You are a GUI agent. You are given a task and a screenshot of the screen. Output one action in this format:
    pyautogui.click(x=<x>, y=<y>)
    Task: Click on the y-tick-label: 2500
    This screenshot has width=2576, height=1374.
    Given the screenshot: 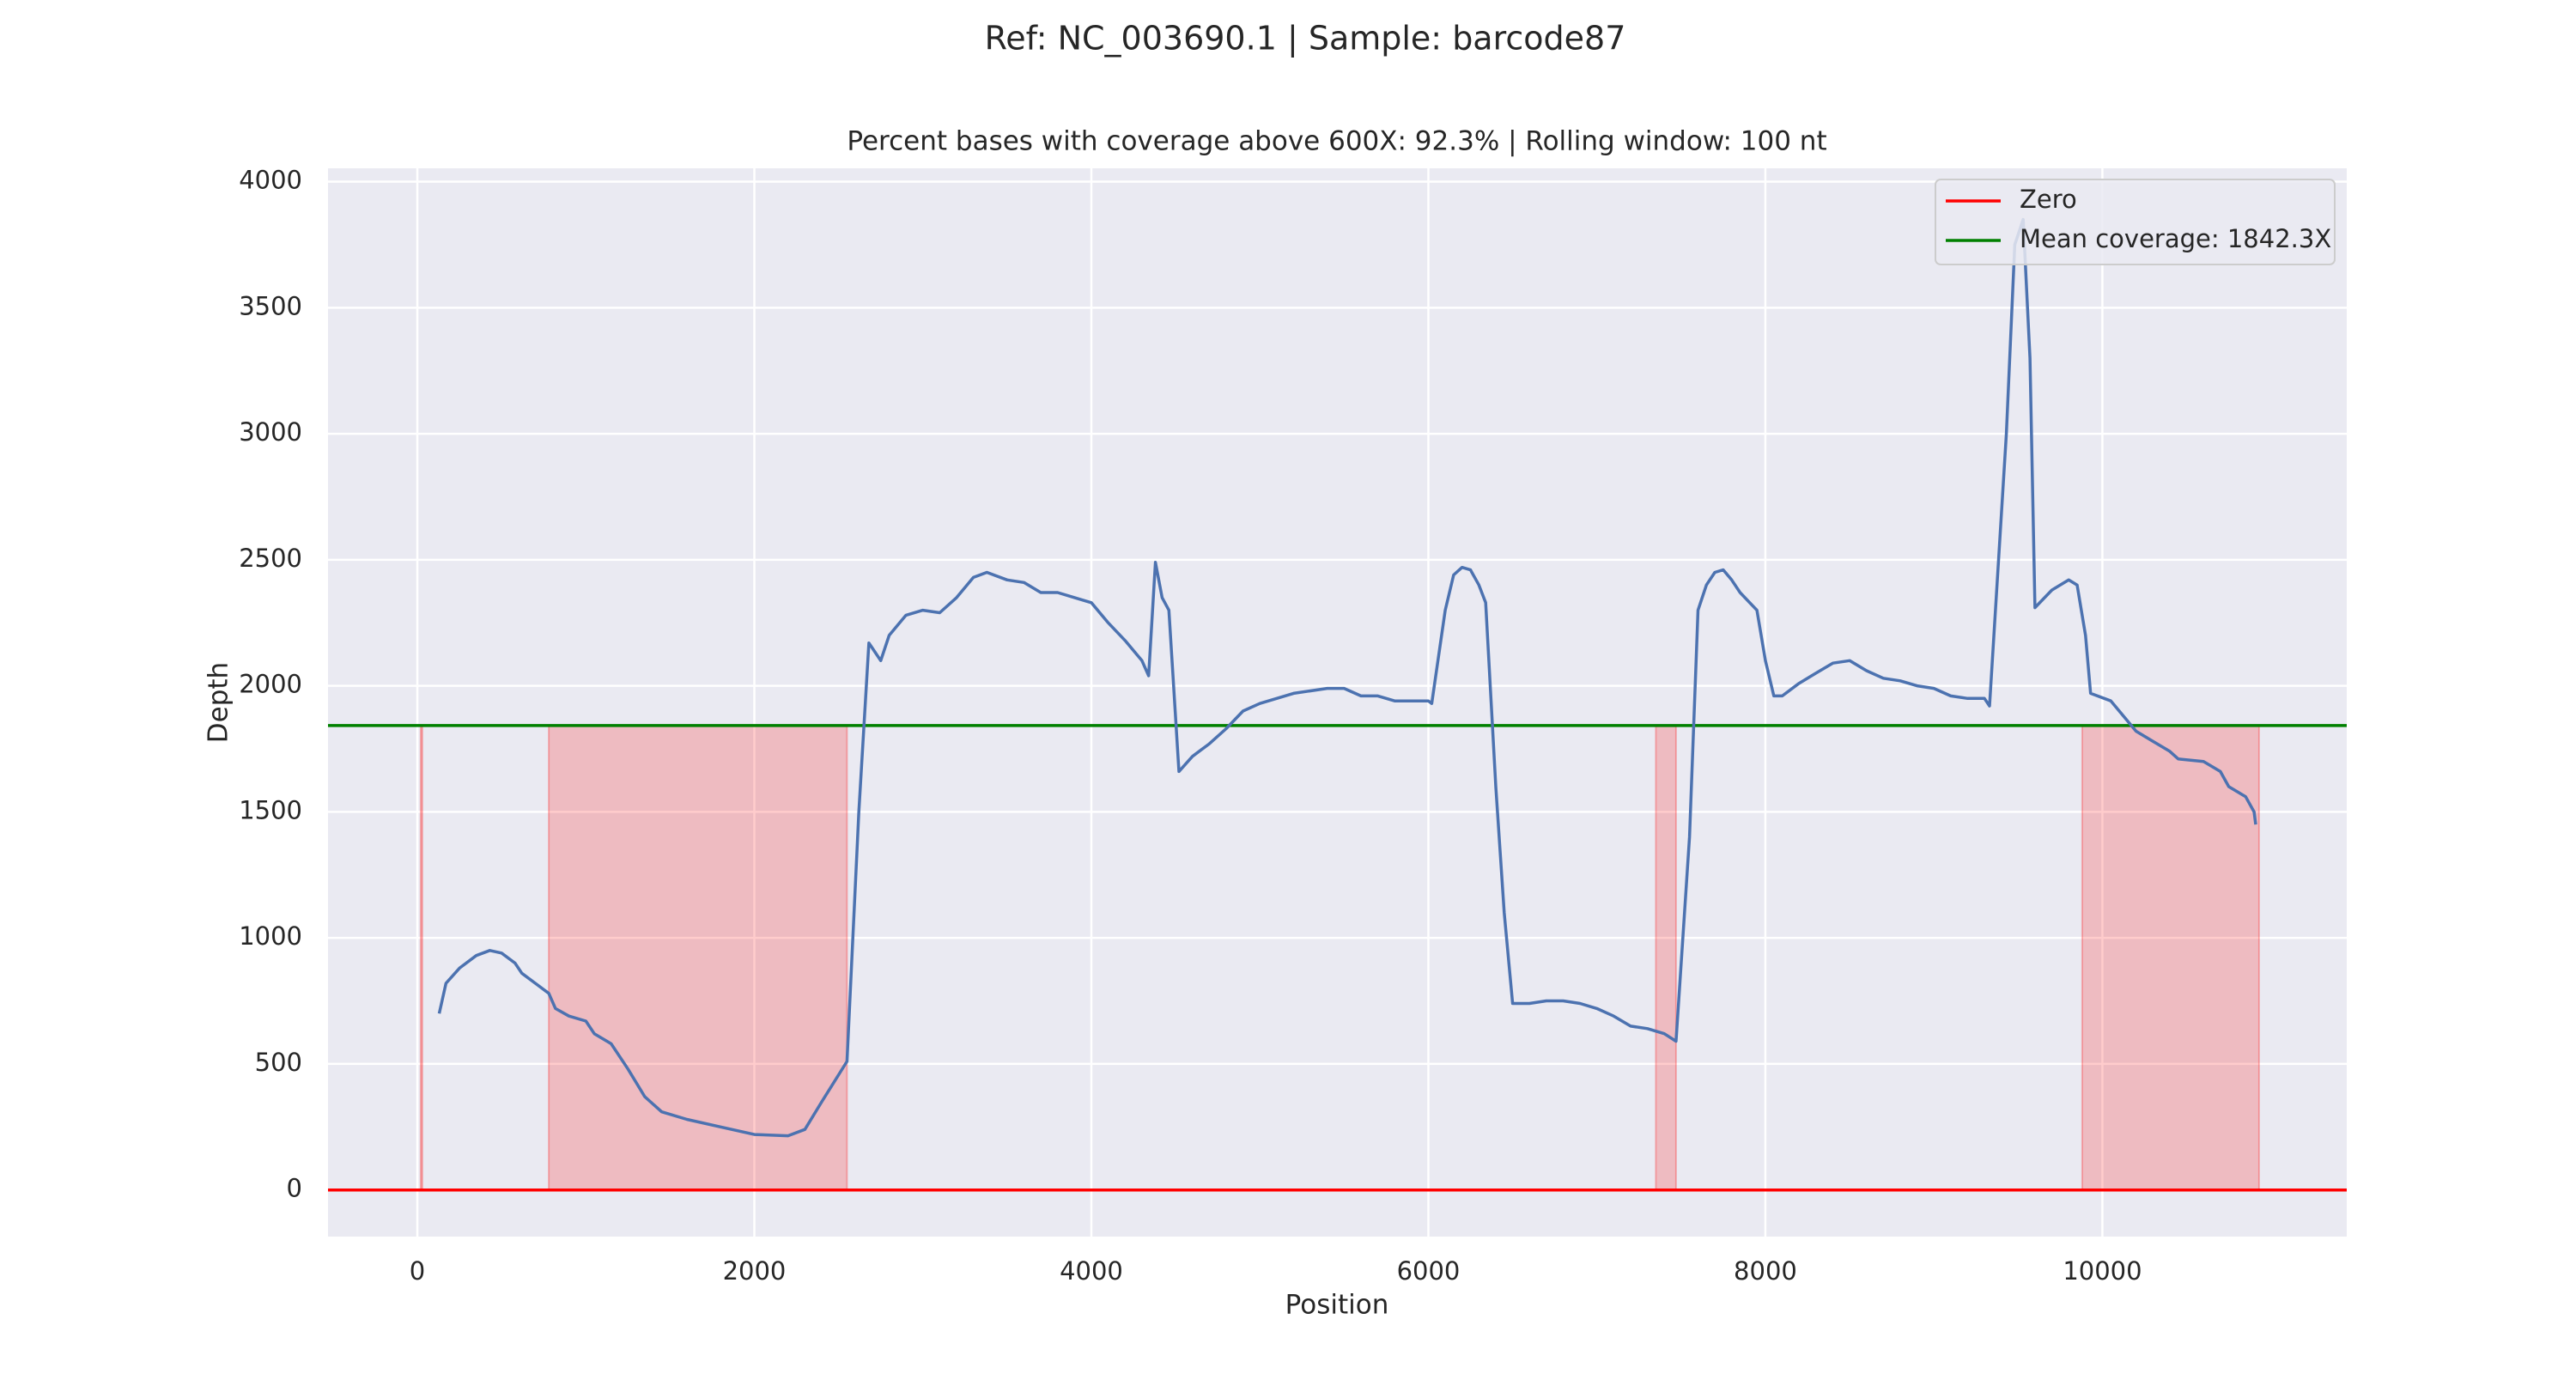 What is the action you would take?
    pyautogui.click(x=270, y=558)
    